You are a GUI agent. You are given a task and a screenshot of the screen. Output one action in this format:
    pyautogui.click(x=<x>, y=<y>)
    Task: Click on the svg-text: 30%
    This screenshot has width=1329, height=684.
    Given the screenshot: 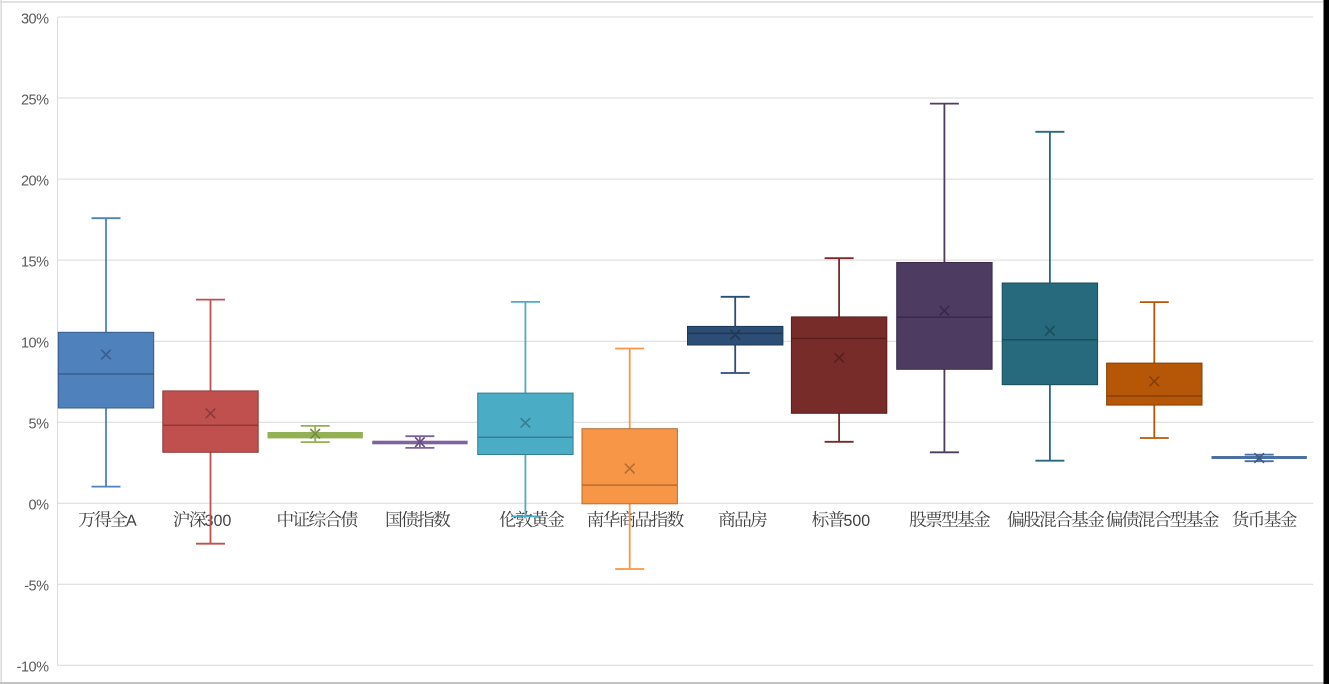 What is the action you would take?
    pyautogui.click(x=35, y=19)
    